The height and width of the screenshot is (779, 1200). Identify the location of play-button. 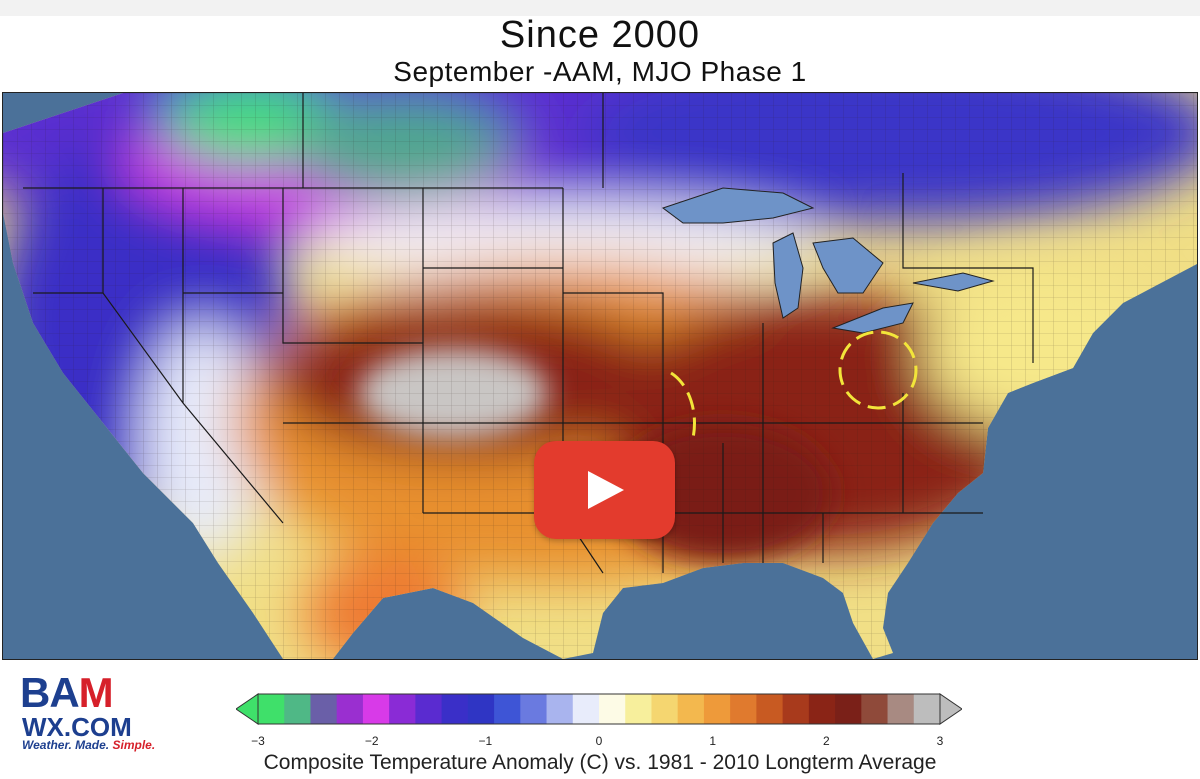
(604, 490).